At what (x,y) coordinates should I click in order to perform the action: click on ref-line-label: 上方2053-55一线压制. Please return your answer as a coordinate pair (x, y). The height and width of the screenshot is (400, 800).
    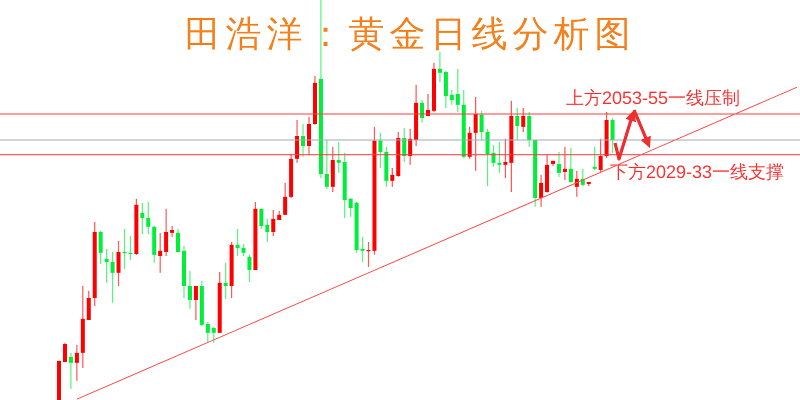
    Looking at the image, I should click on (653, 98).